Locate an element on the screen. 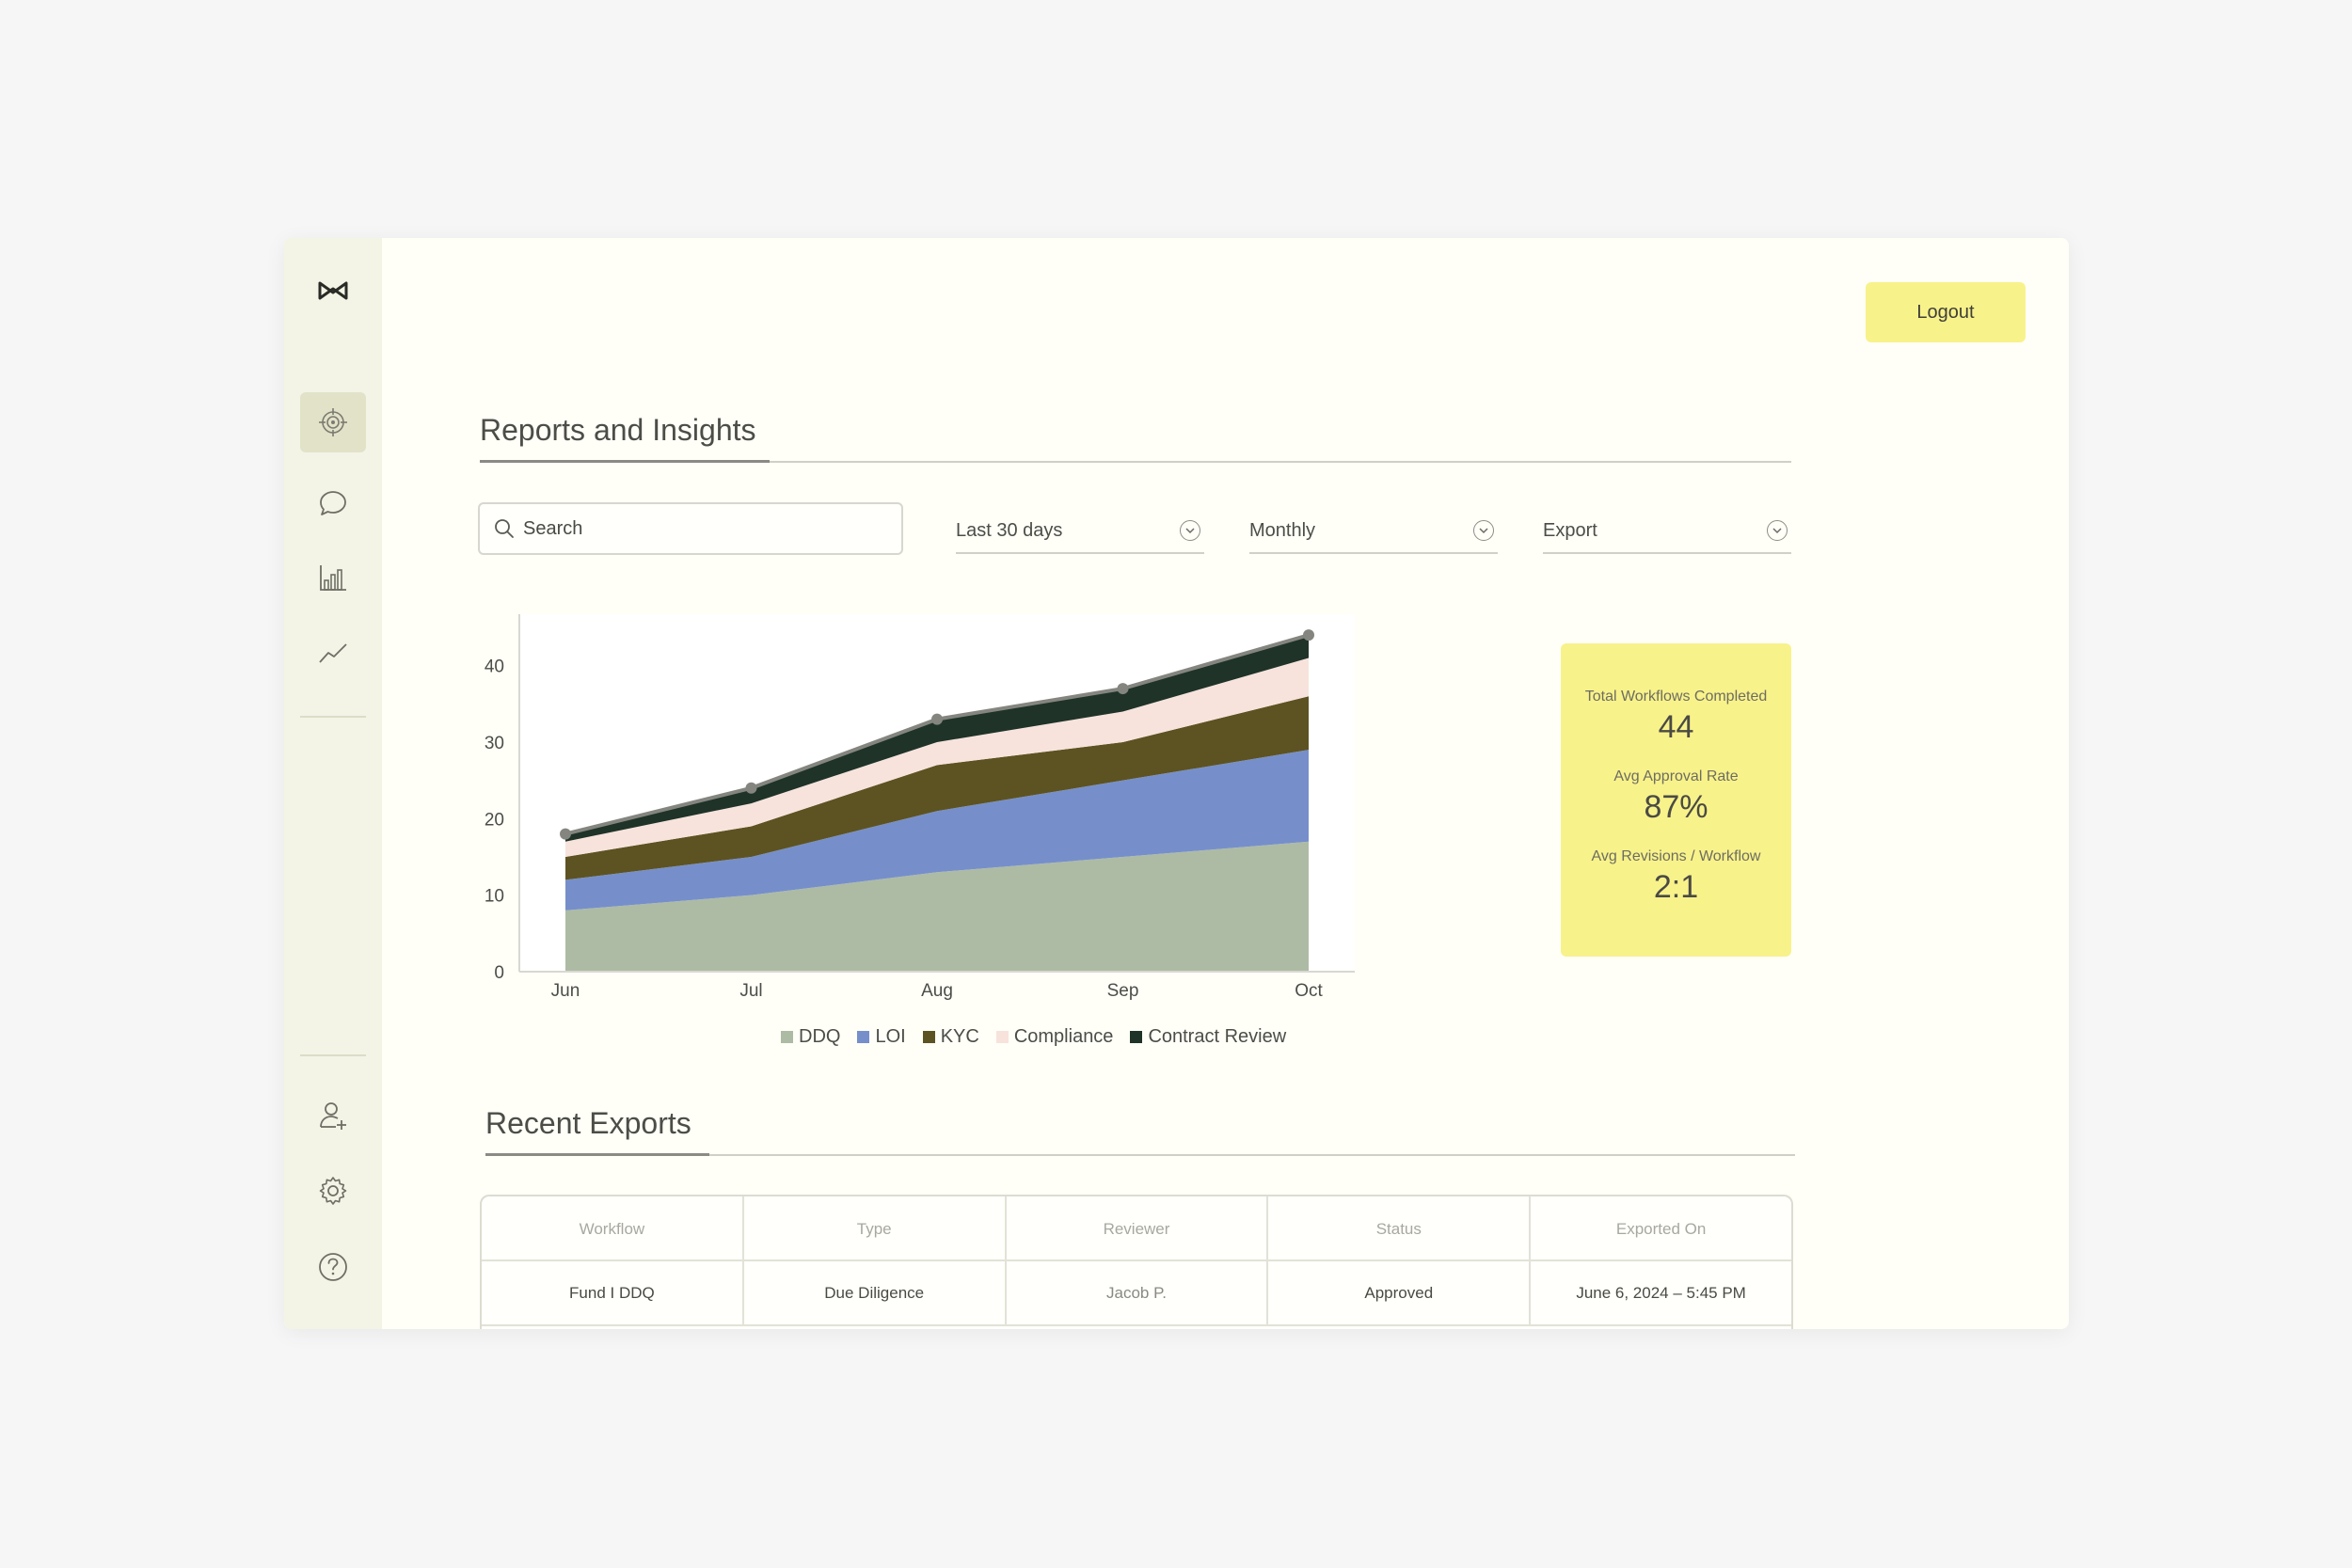  date-range-dropdown: Last 30 days is located at coordinates (1080, 533).